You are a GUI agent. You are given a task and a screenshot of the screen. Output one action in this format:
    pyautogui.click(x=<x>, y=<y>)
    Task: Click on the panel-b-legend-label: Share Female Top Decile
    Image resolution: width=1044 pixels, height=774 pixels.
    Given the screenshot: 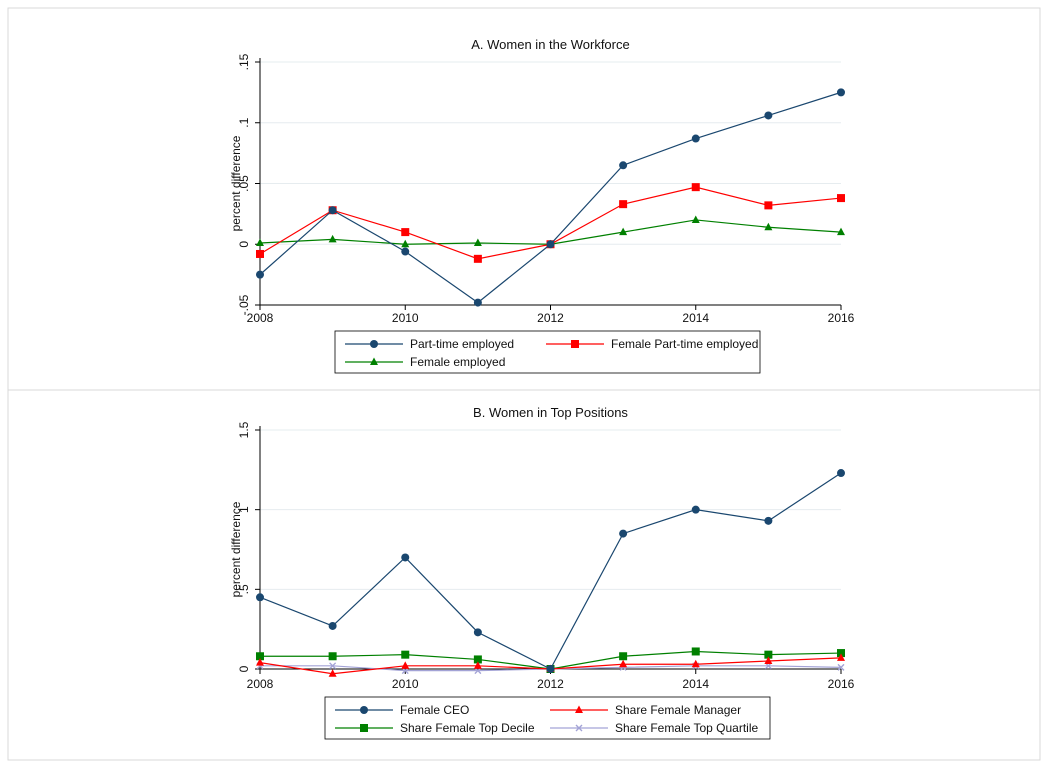 What is the action you would take?
    pyautogui.click(x=467, y=728)
    